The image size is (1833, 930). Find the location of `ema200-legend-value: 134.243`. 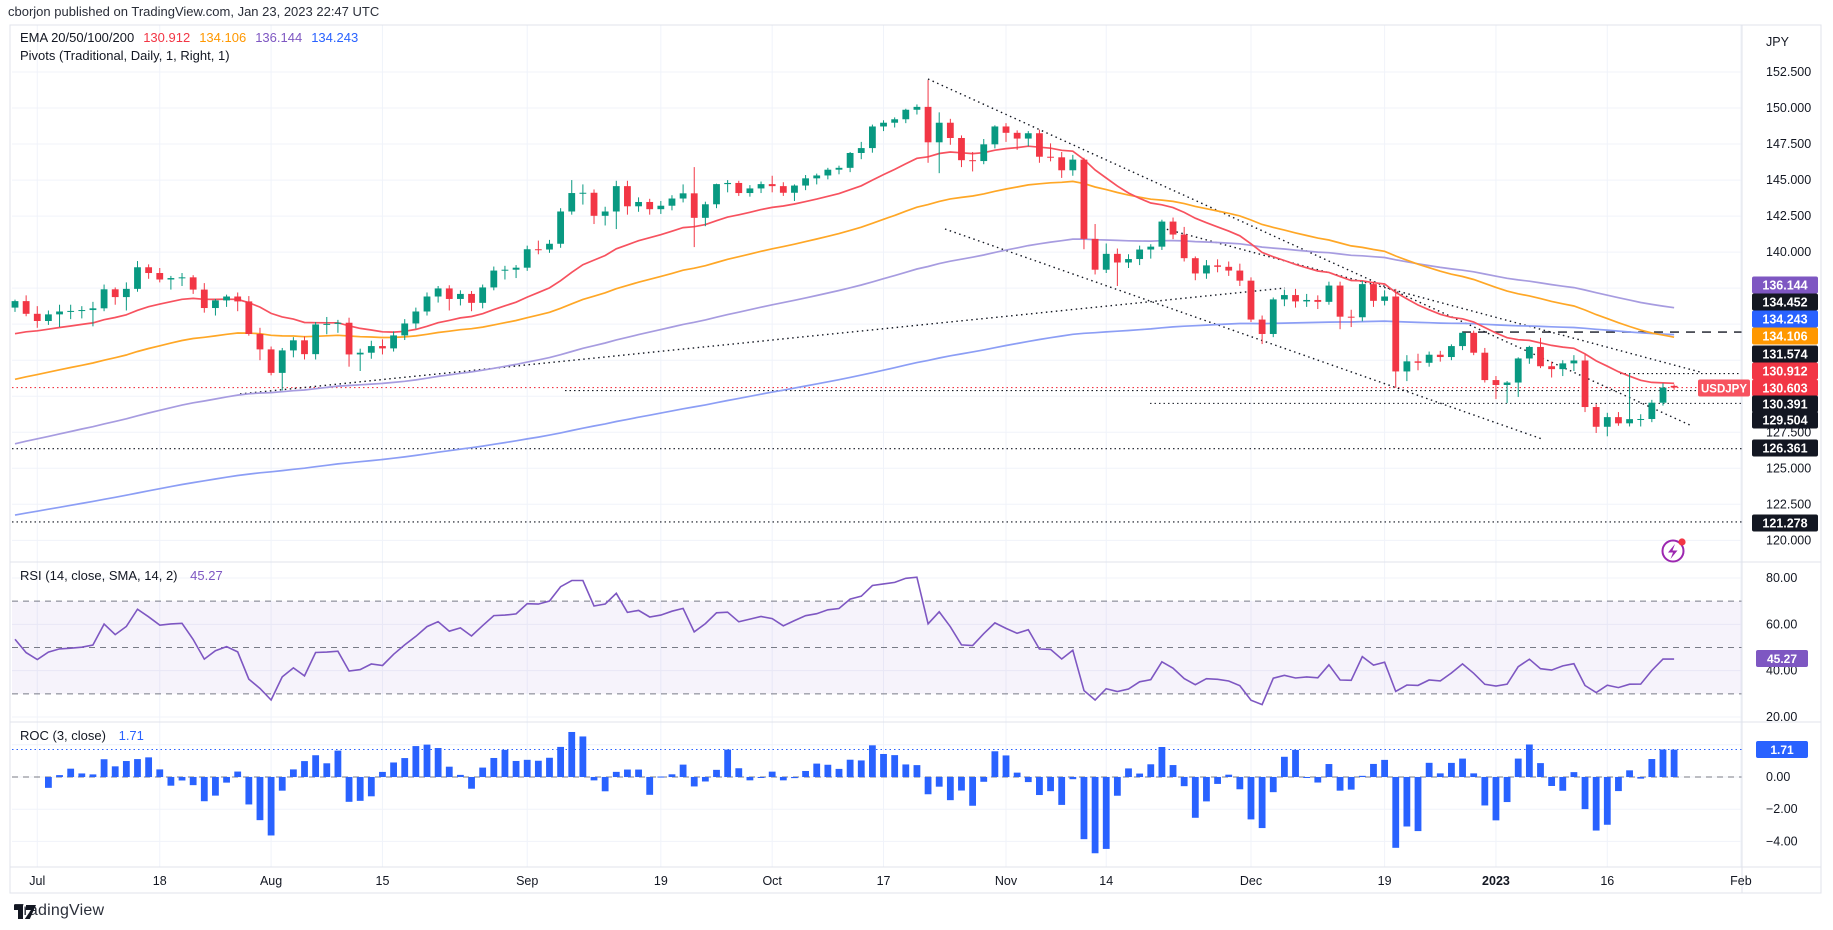

ema200-legend-value: 134.243 is located at coordinates (335, 37).